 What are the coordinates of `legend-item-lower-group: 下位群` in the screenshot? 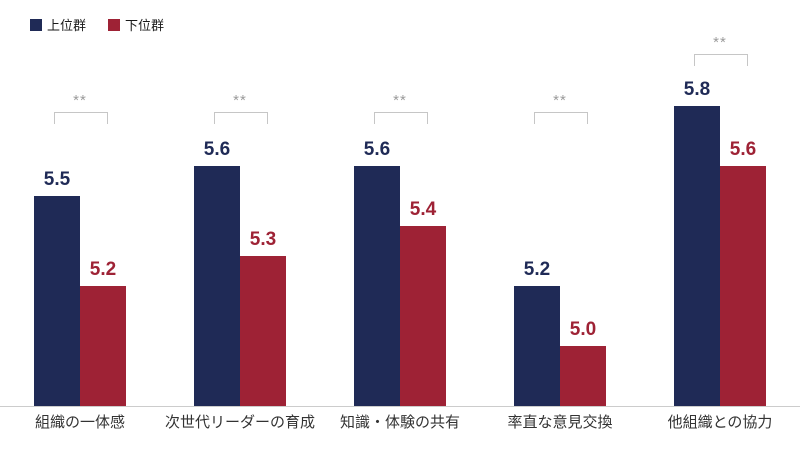 It's located at (136, 24).